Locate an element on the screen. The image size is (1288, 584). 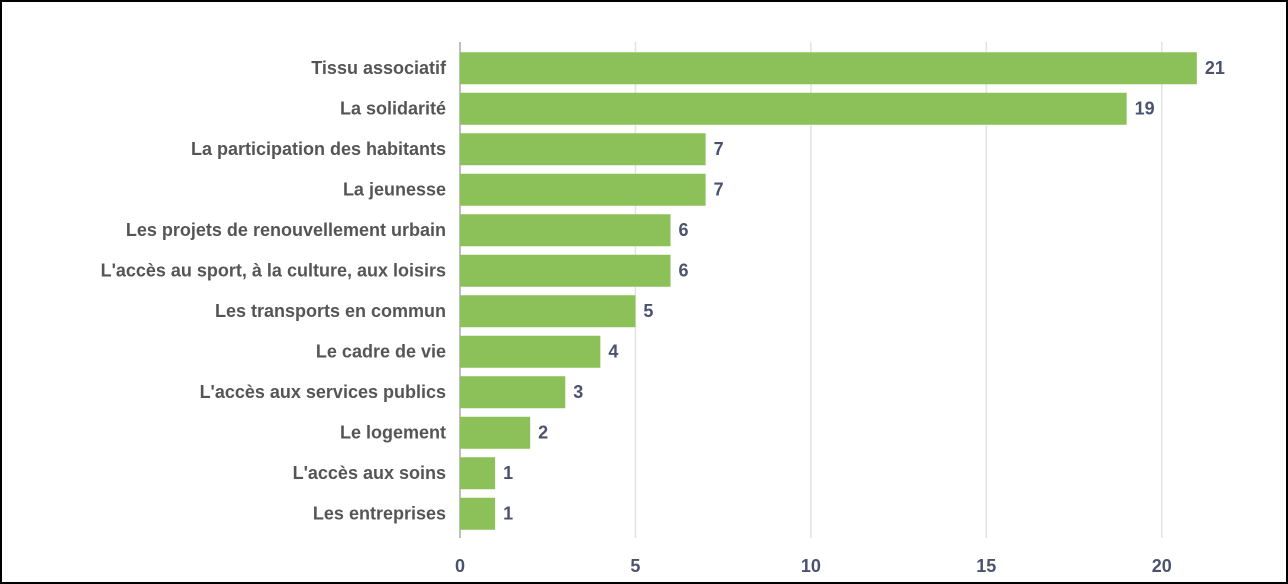
x-tick-label: 0 is located at coordinates (460, 566).